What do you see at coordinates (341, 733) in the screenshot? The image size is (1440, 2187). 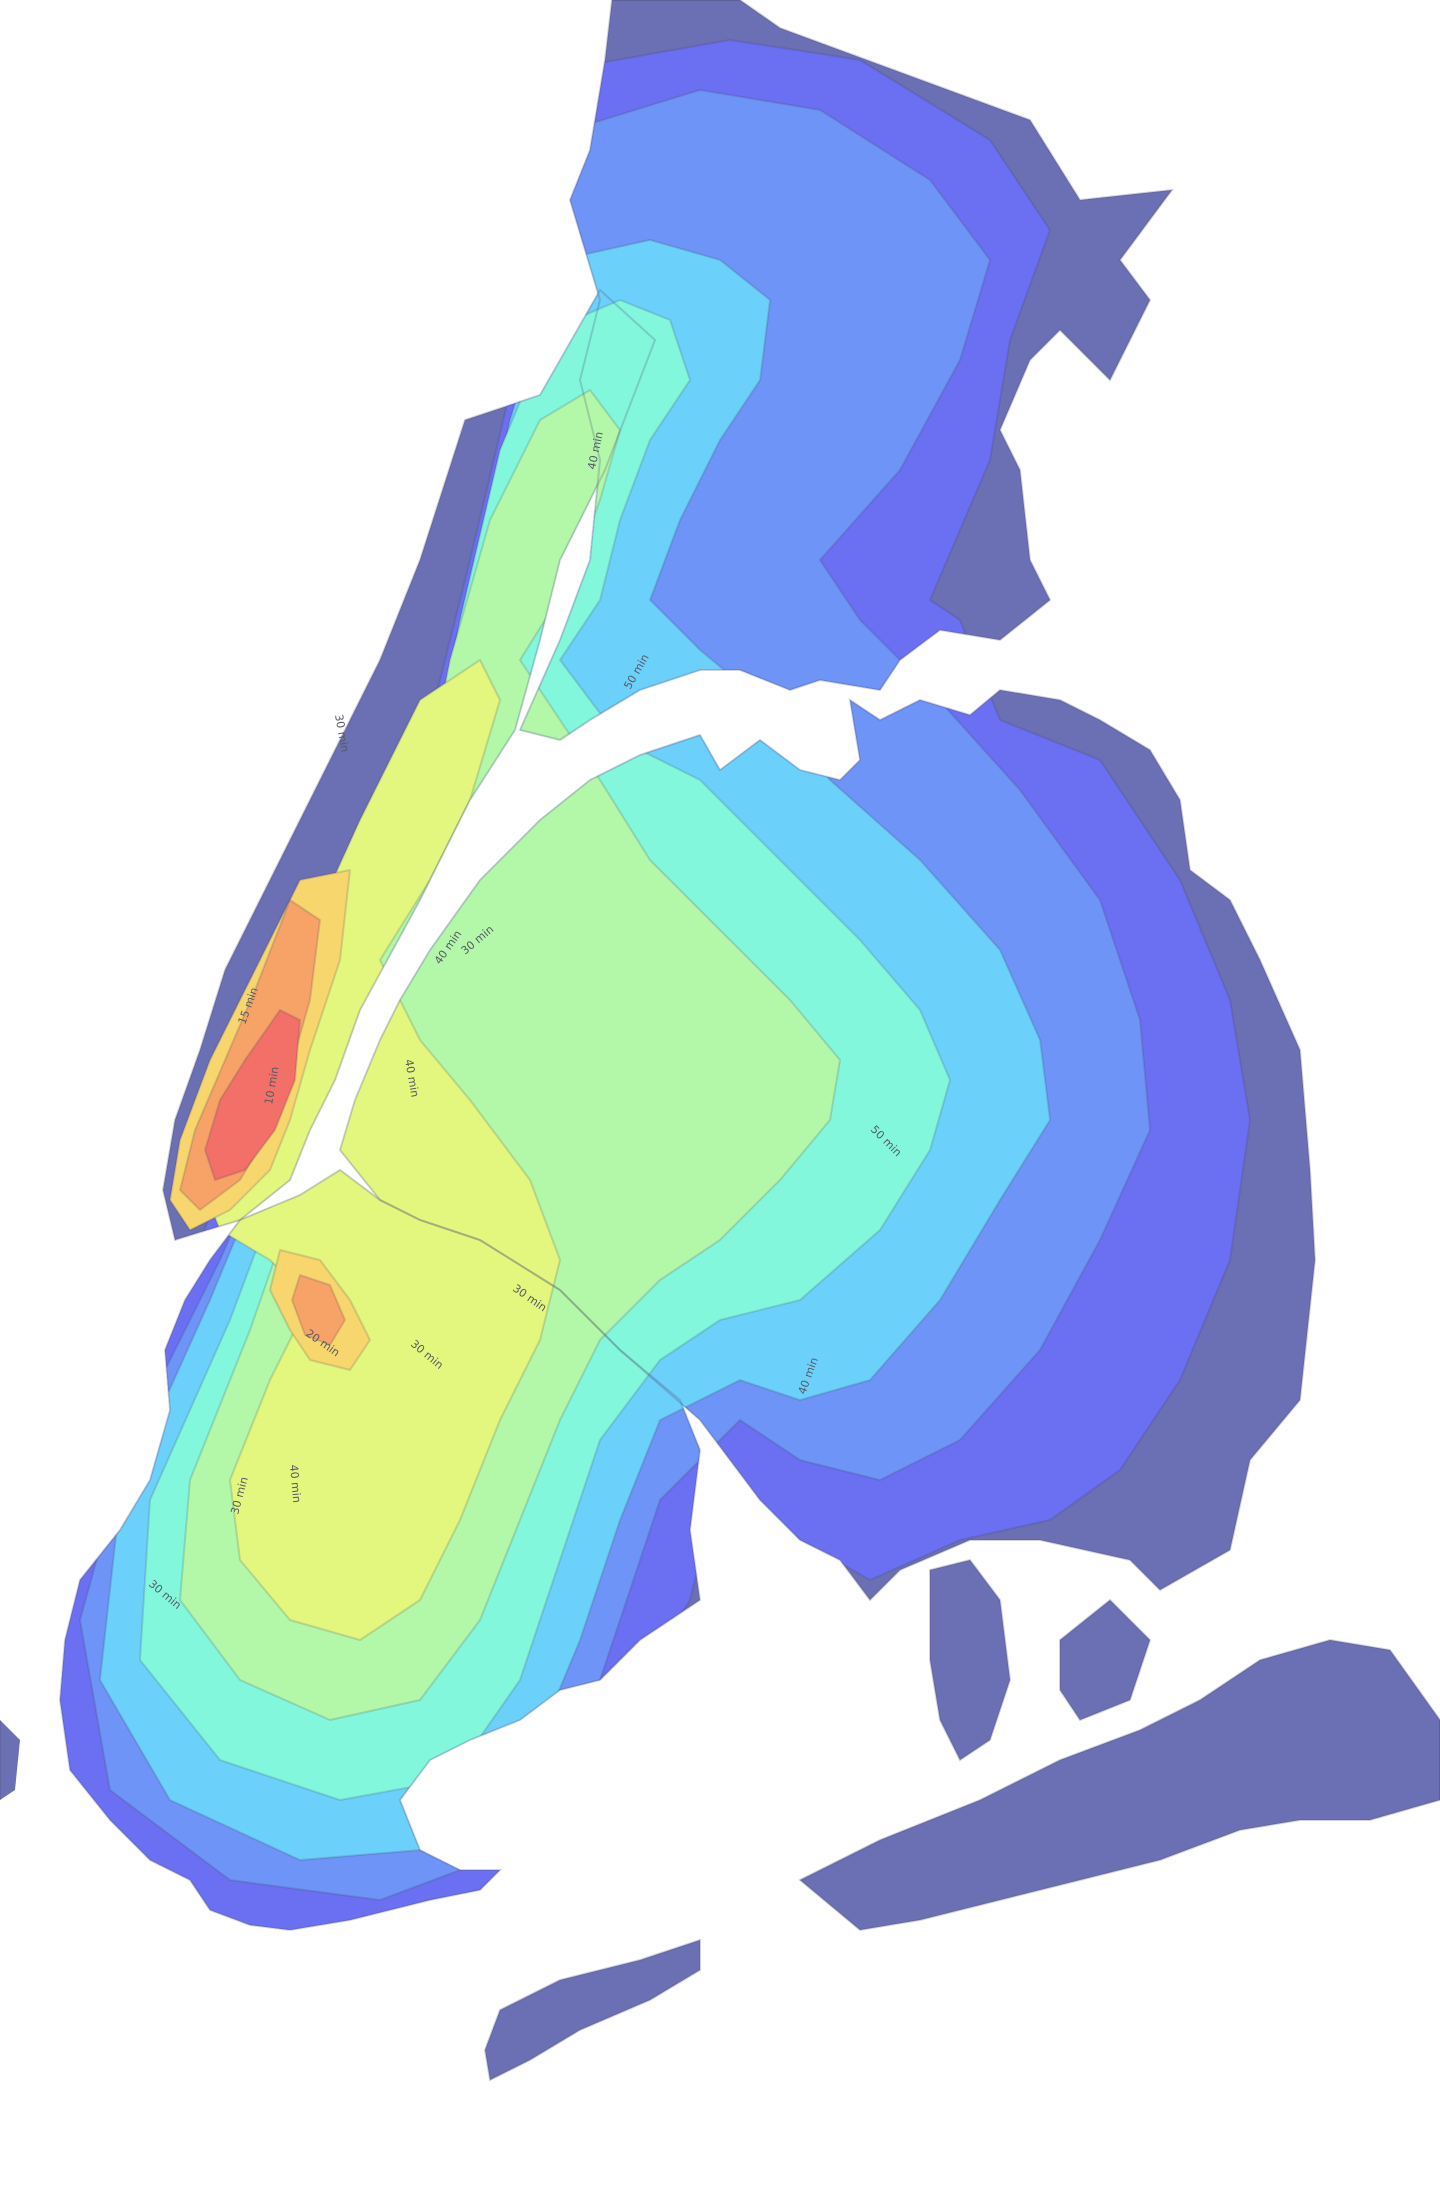 I see `contour-label-upper-30: 30 min` at bounding box center [341, 733].